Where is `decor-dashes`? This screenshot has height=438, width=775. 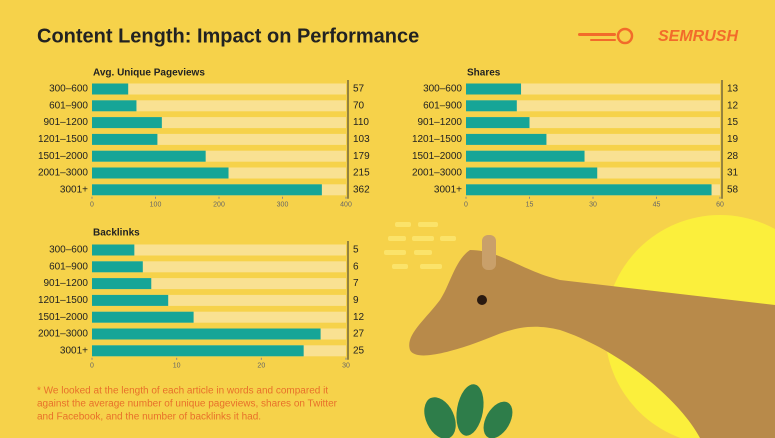 decor-dashes is located at coordinates (420, 245).